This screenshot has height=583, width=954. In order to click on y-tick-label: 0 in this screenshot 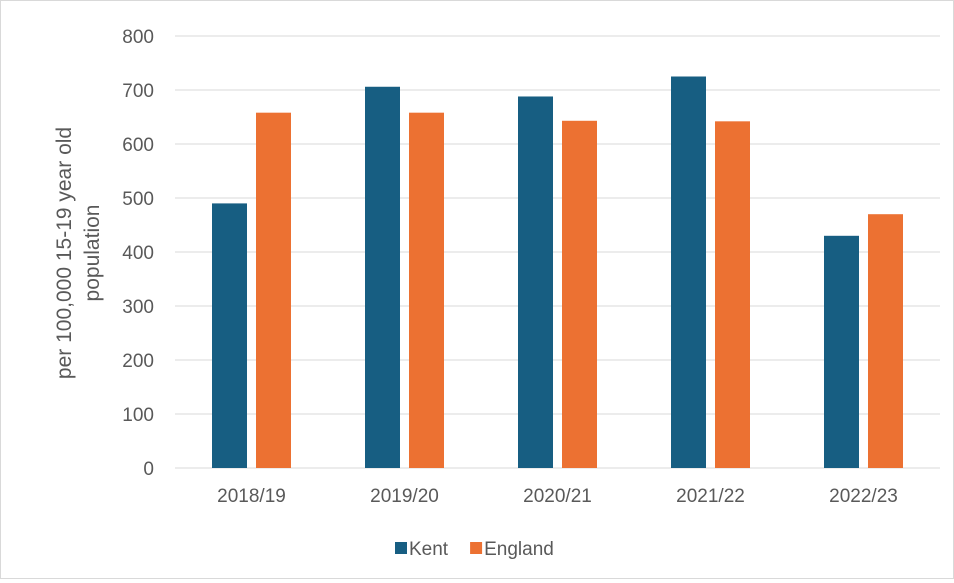, I will do `click(148, 469)`.